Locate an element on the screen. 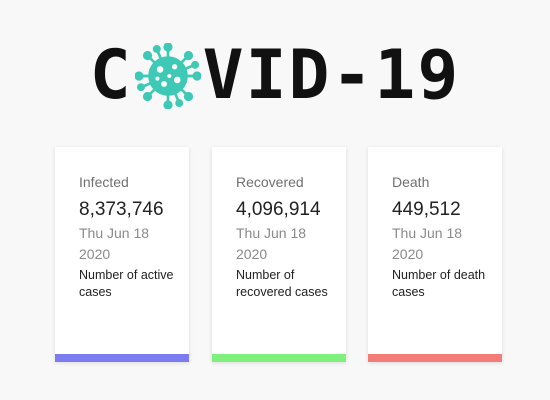 This screenshot has height=400, width=550. card-value: 4,096,914 is located at coordinates (278, 209).